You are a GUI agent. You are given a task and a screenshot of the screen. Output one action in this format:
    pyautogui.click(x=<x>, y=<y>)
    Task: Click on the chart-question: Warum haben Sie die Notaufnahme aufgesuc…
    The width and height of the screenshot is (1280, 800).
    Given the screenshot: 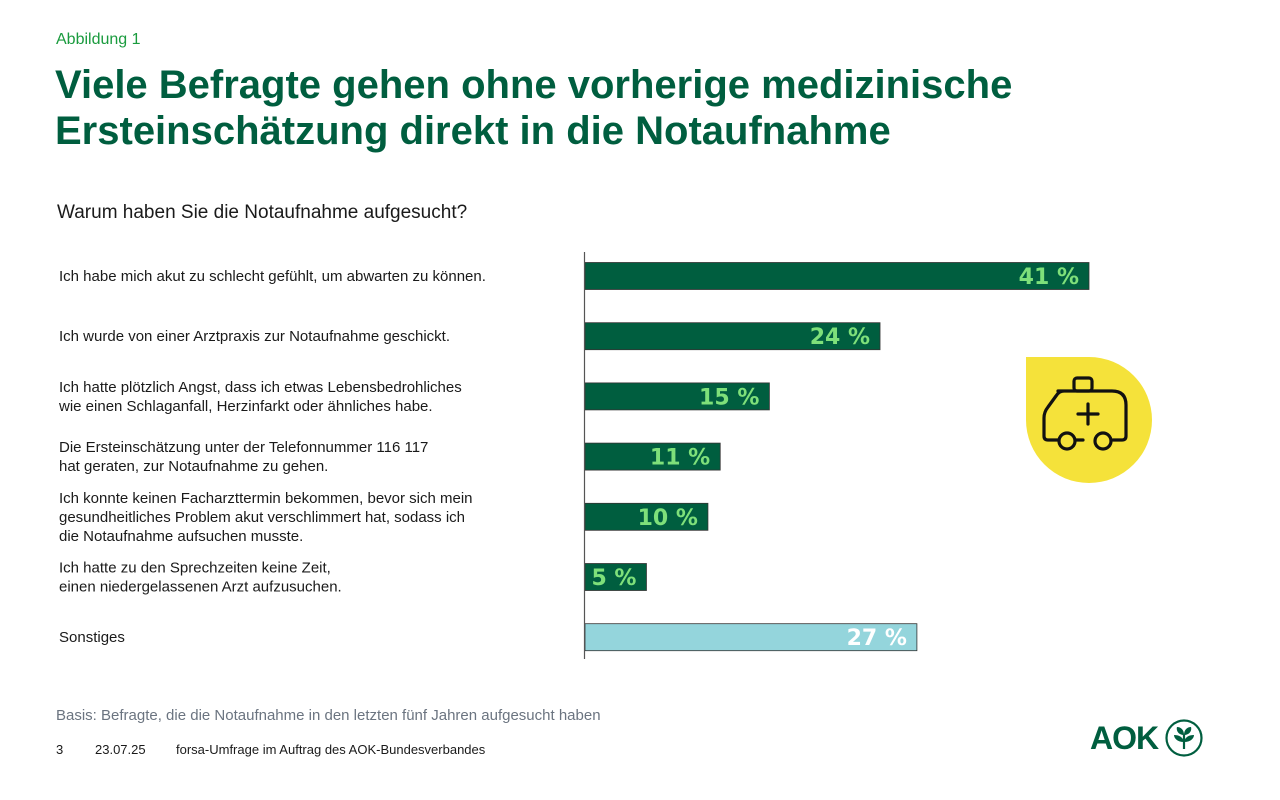 What is the action you would take?
    pyautogui.click(x=262, y=212)
    